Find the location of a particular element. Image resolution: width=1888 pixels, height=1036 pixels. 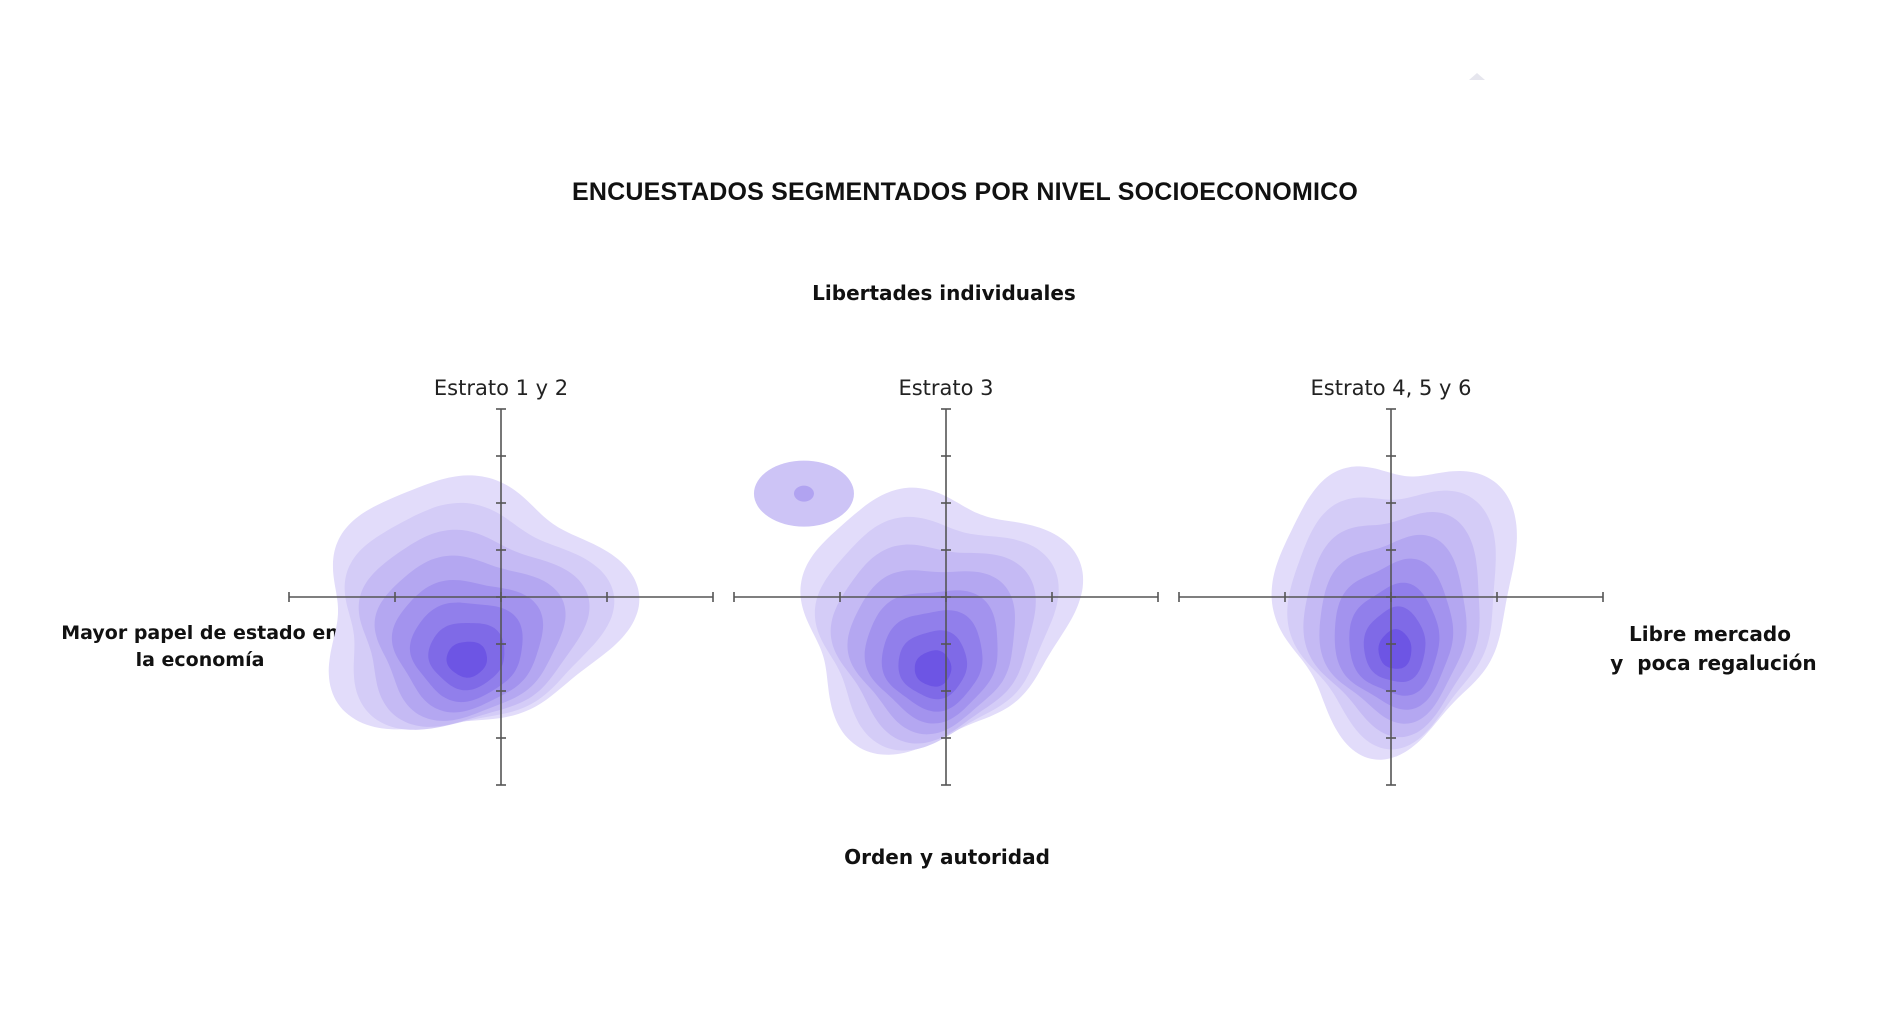

panel-title-2: Estrato 3 is located at coordinates (946, 388).